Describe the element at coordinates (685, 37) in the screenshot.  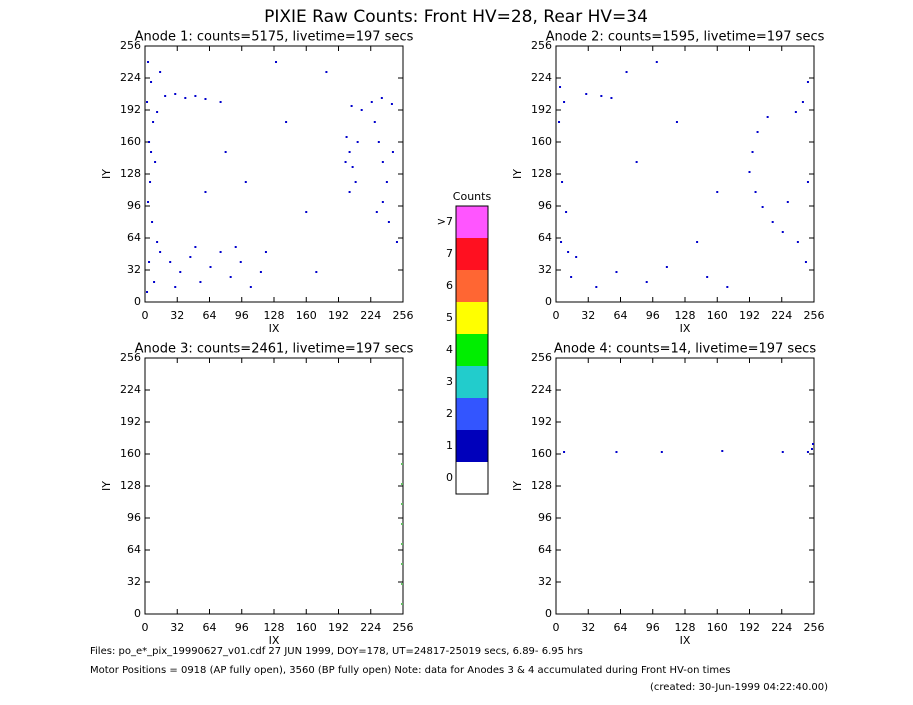
I see `panel-title: Anode 2: counts=1595, livetime=197 secs` at that location.